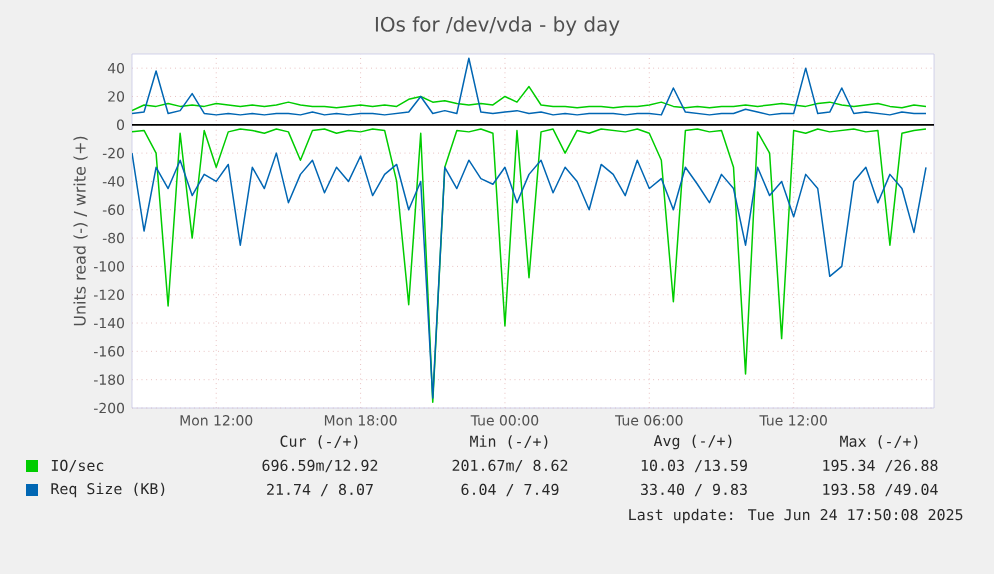 The image size is (994, 574). What do you see at coordinates (497, 26) in the screenshot?
I see `chart-title: IOs for /dev/vda - by day` at bounding box center [497, 26].